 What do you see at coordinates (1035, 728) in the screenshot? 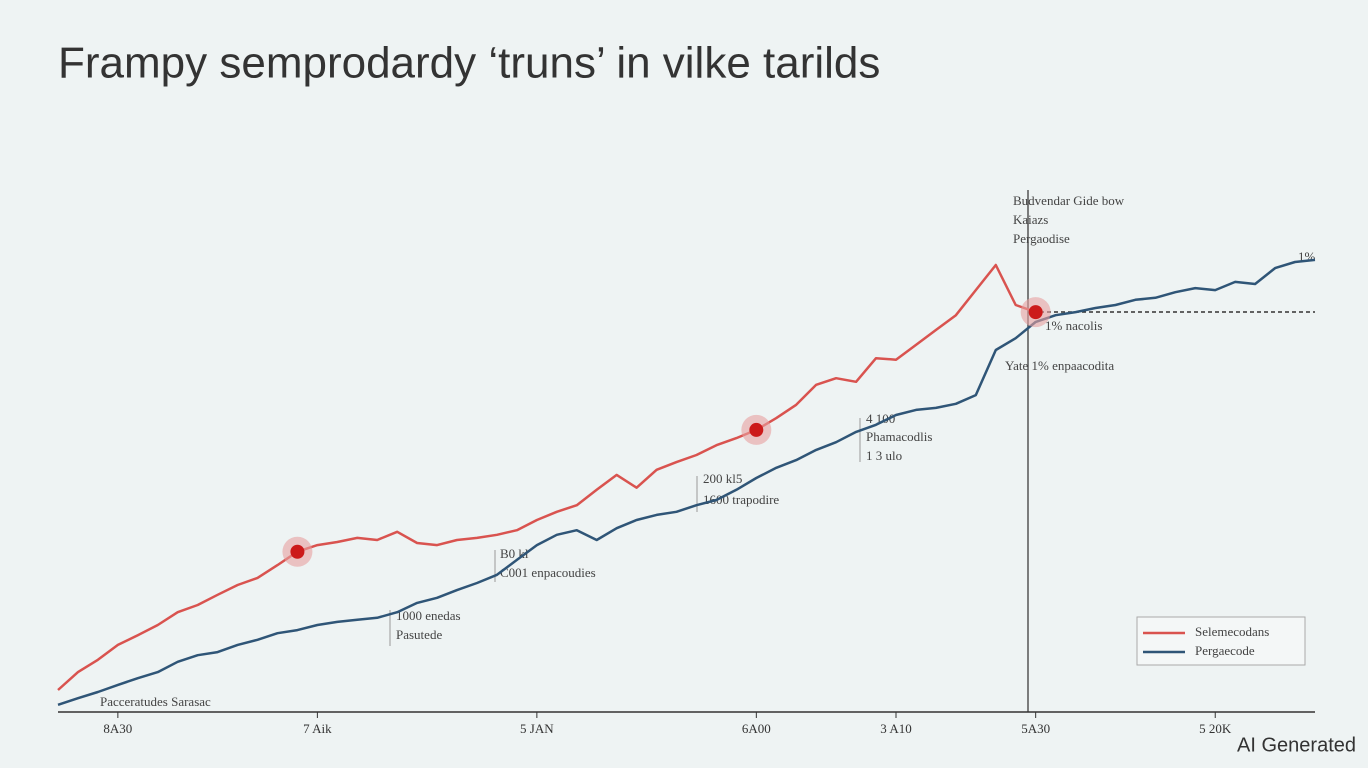
I see `x-tick-label: 5A30` at bounding box center [1035, 728].